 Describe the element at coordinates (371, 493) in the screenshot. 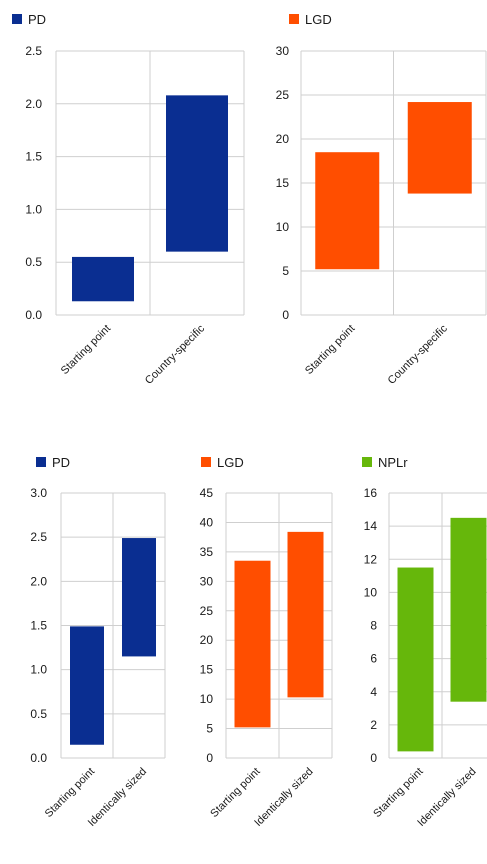

I see `y-tick-label: 16` at that location.